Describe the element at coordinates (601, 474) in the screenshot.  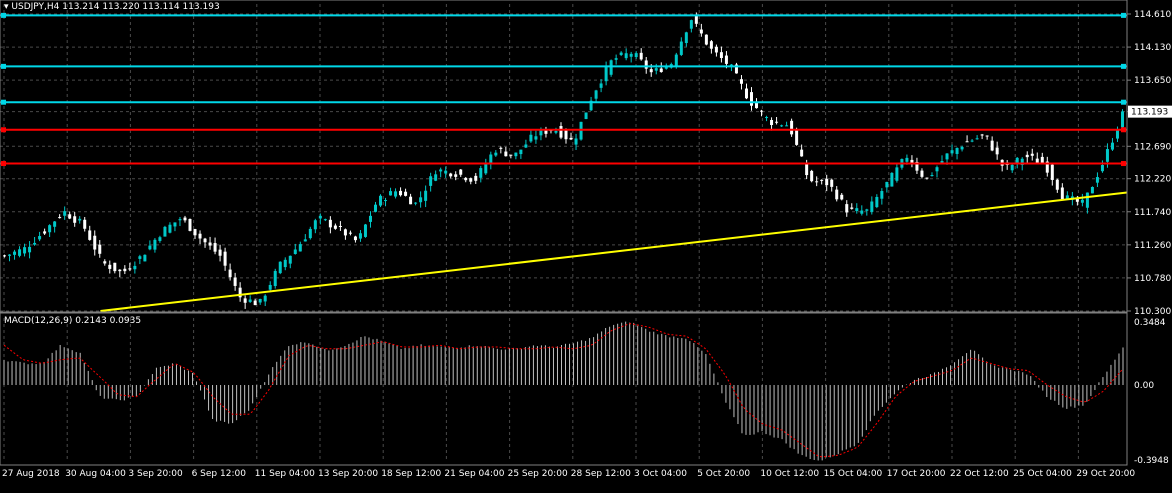
I see `x-tick-label: 28 Sep 12:00` at that location.